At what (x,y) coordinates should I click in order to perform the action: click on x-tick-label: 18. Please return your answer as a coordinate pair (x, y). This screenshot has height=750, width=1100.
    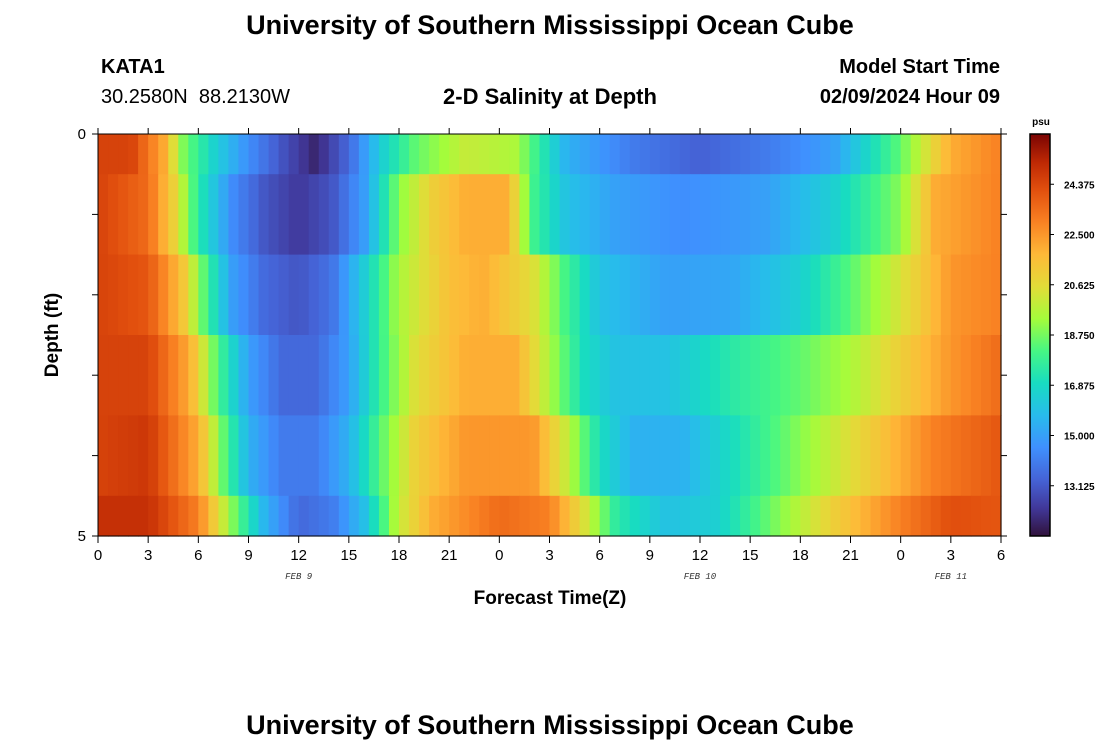
    Looking at the image, I should click on (399, 555).